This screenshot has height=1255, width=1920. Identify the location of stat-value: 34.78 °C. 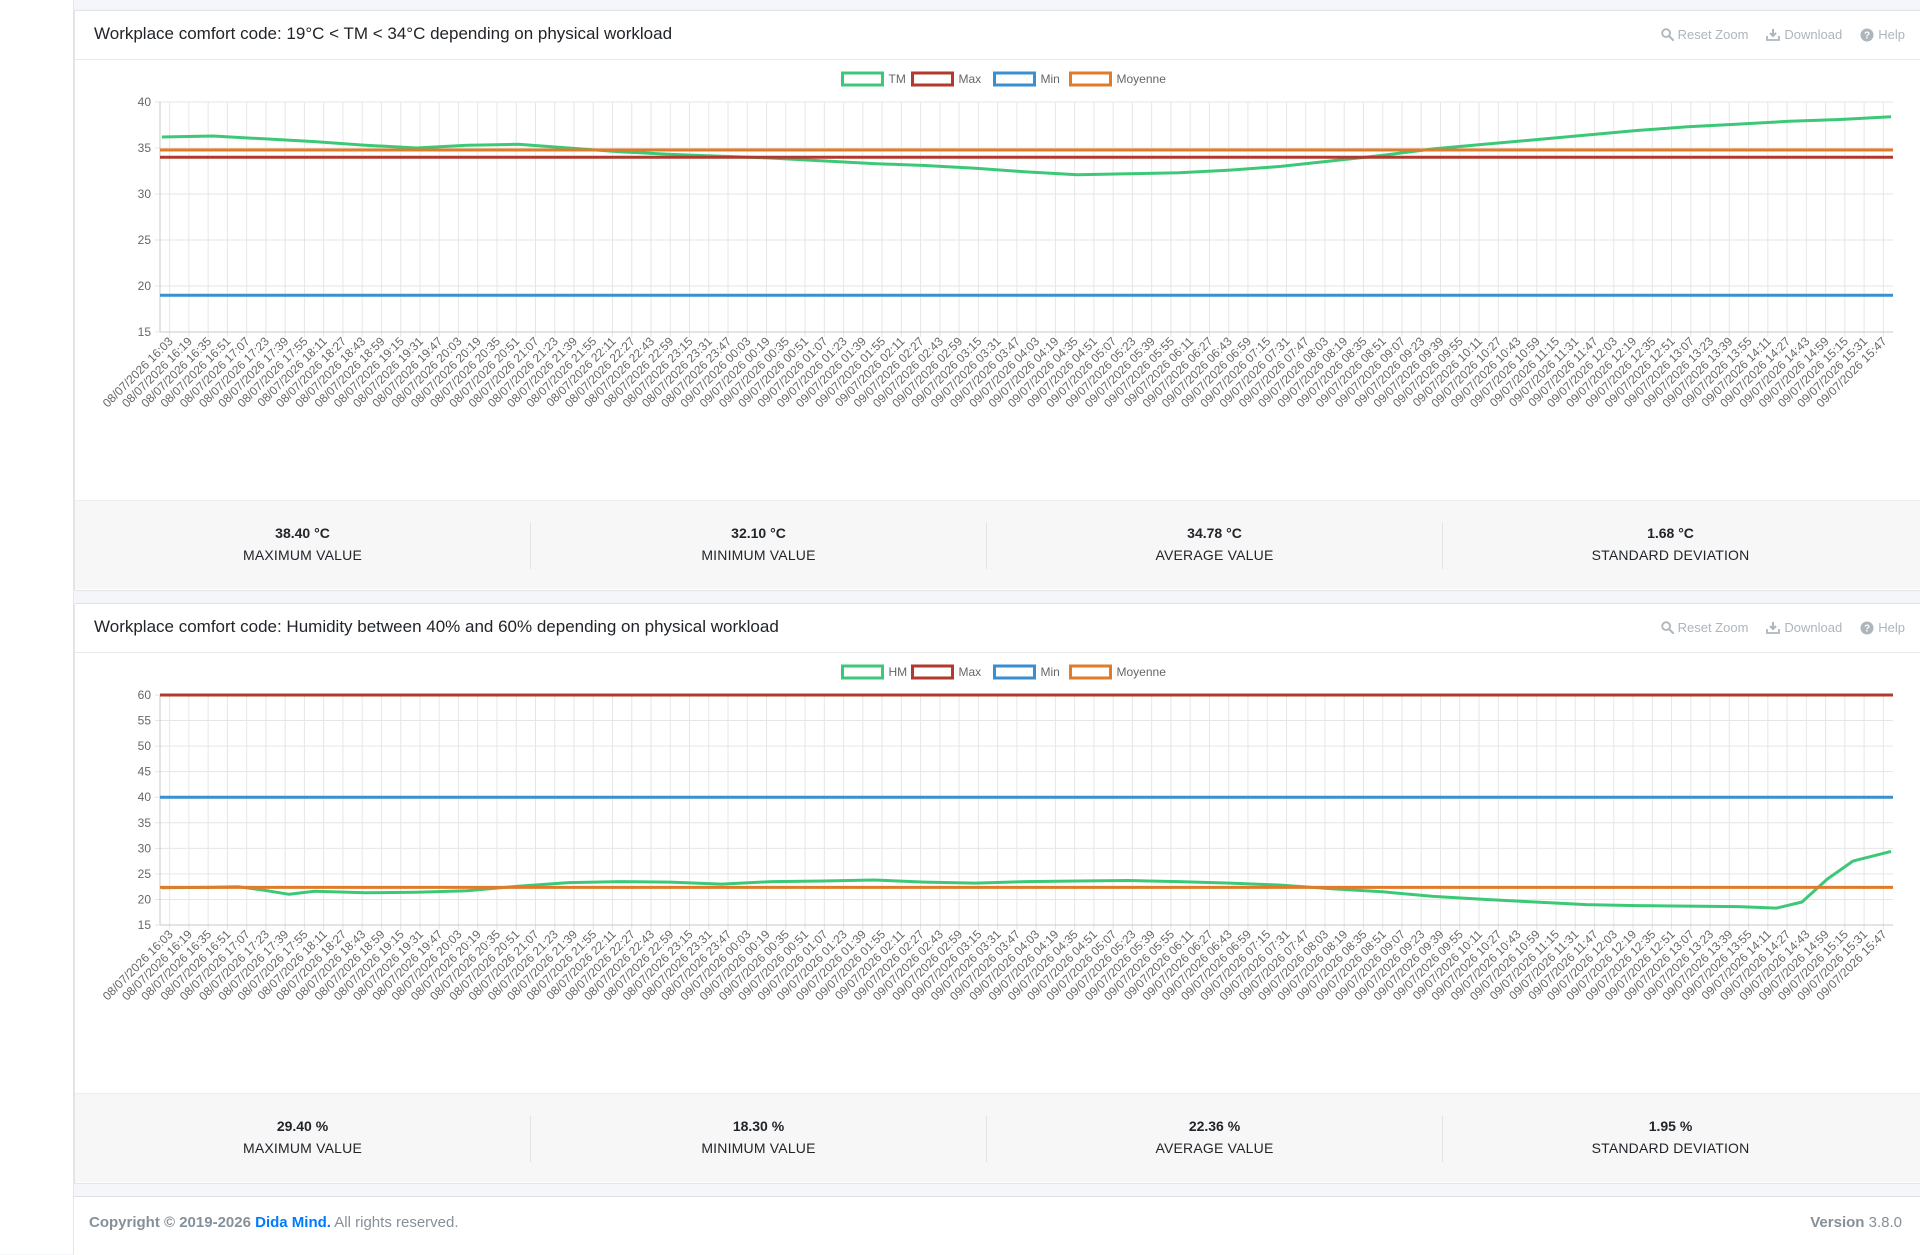
(1214, 533).